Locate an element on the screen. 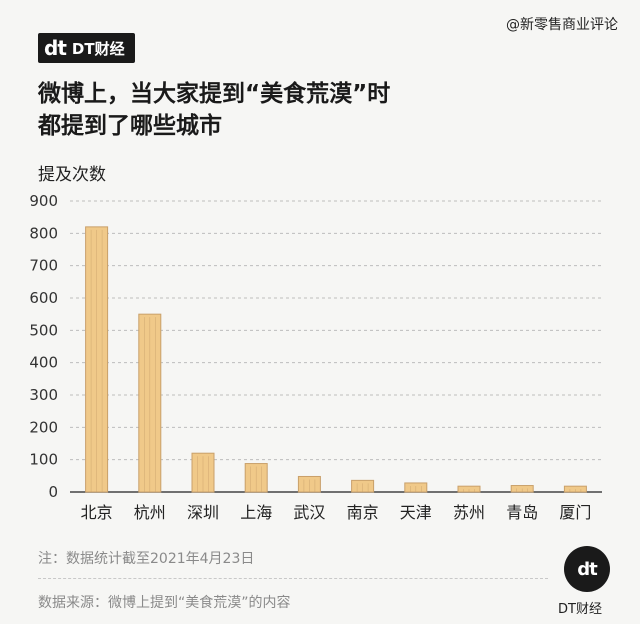  y-axis-label: 提及次数 is located at coordinates (72, 175).